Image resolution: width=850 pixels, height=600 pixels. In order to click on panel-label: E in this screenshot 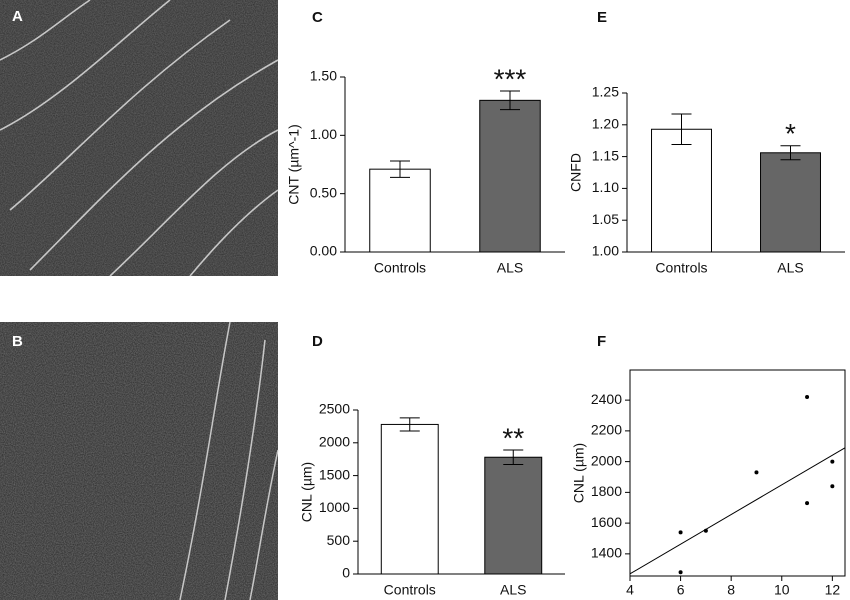, I will do `click(602, 17)`.